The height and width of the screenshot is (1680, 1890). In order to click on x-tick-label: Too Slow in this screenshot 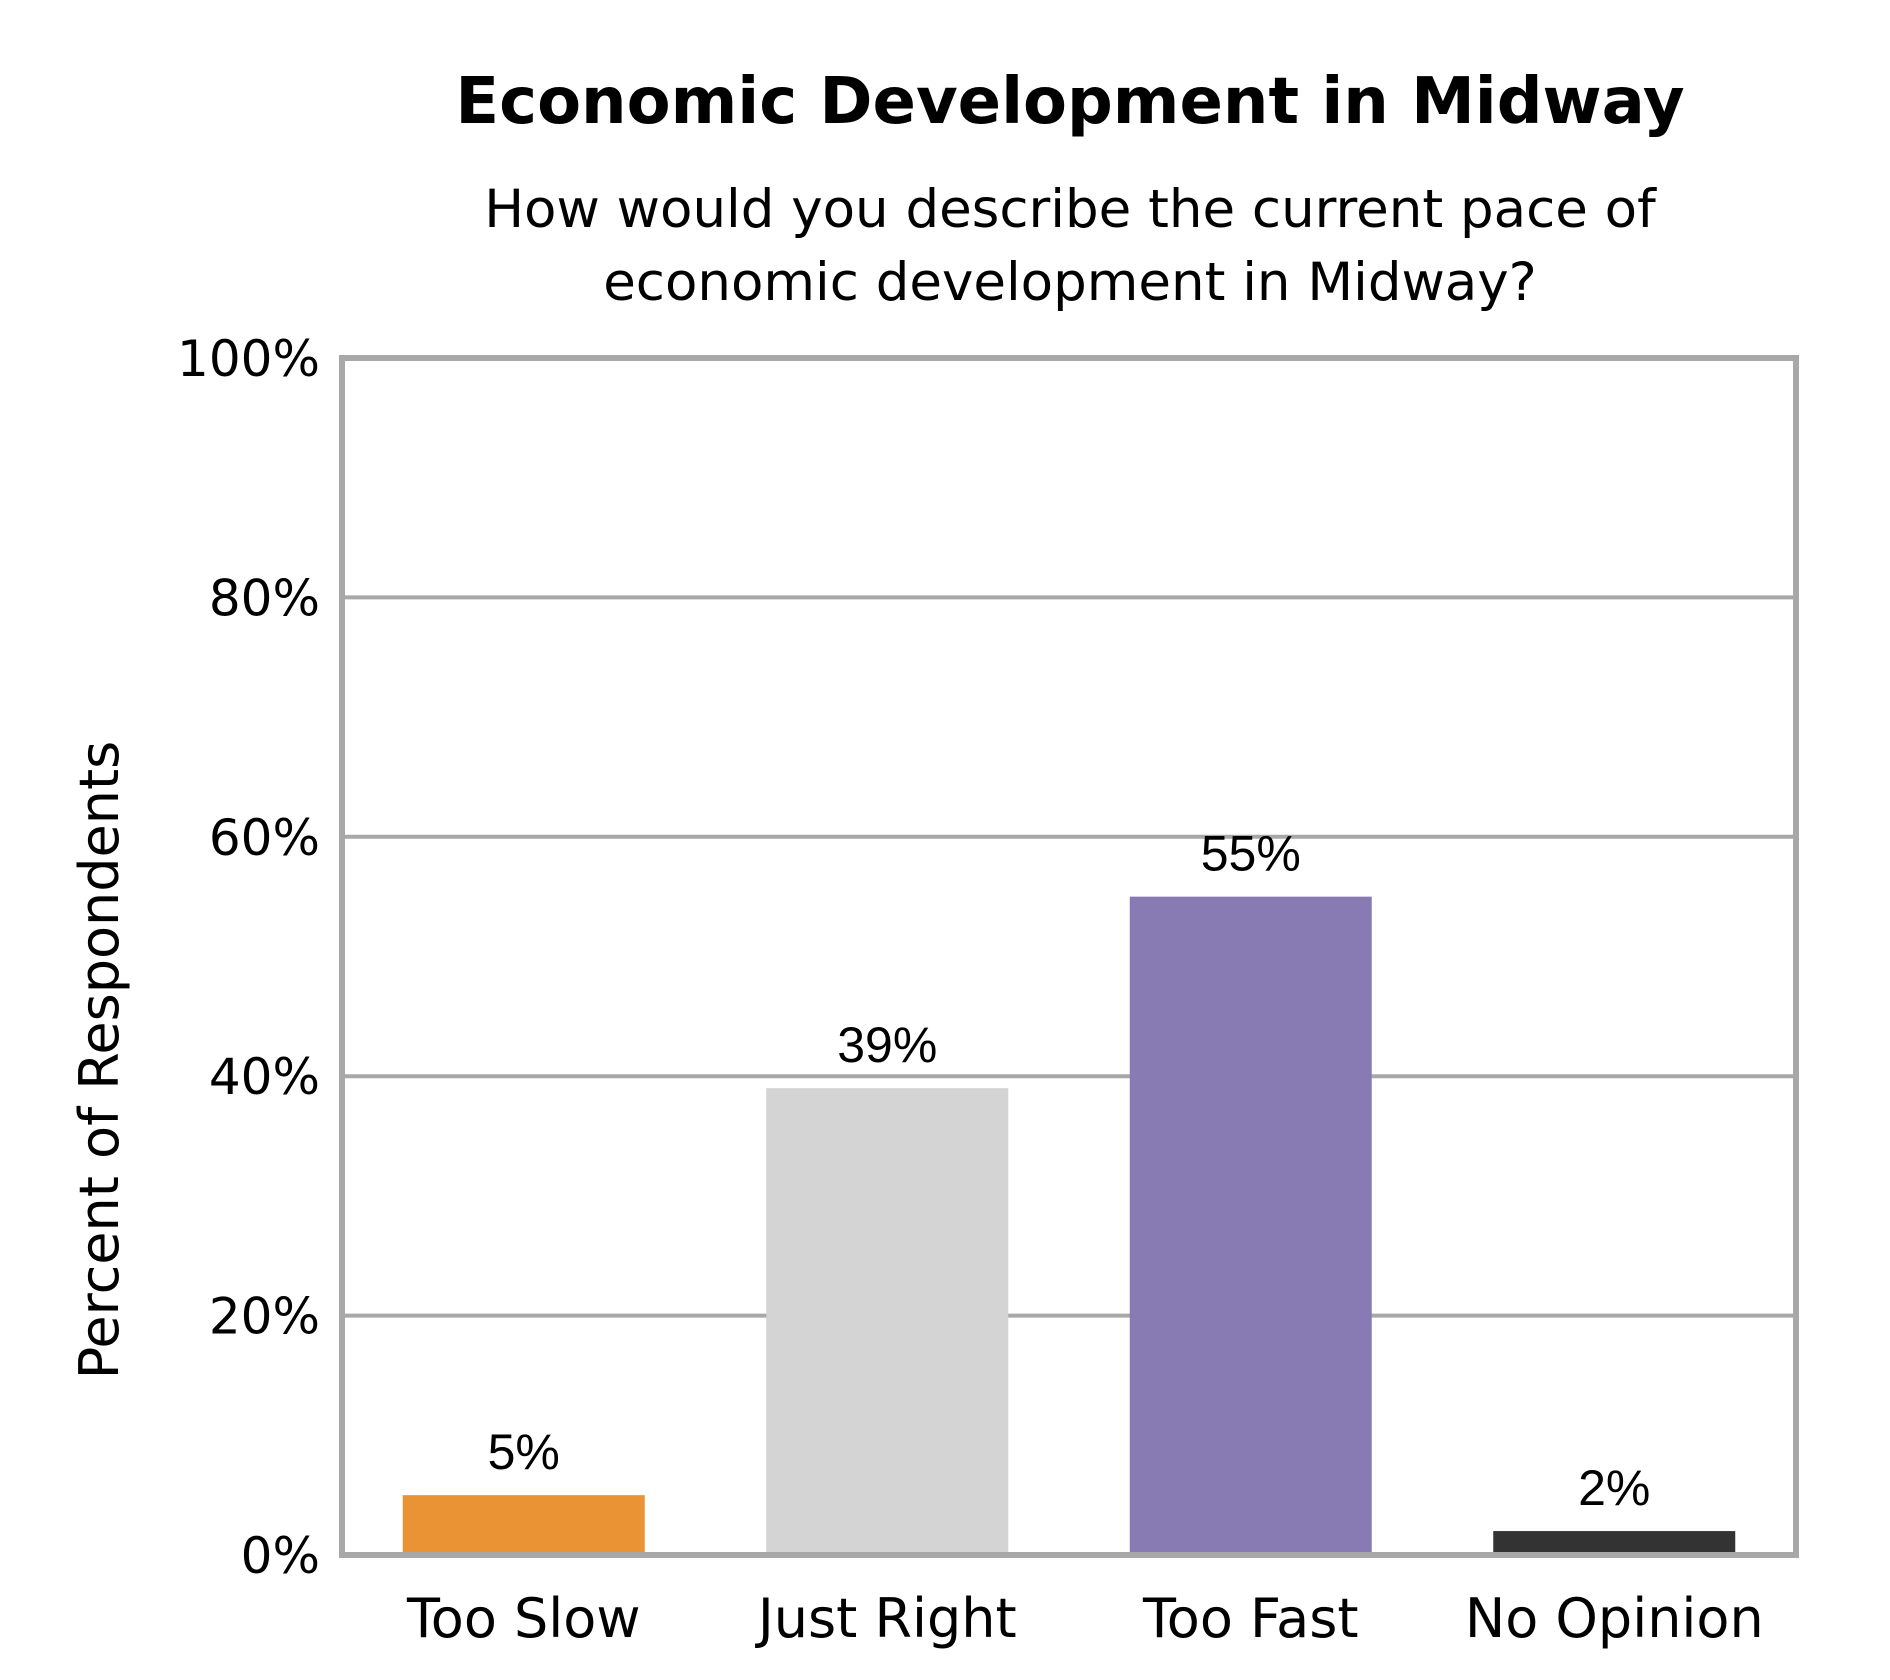, I will do `click(523, 1618)`.